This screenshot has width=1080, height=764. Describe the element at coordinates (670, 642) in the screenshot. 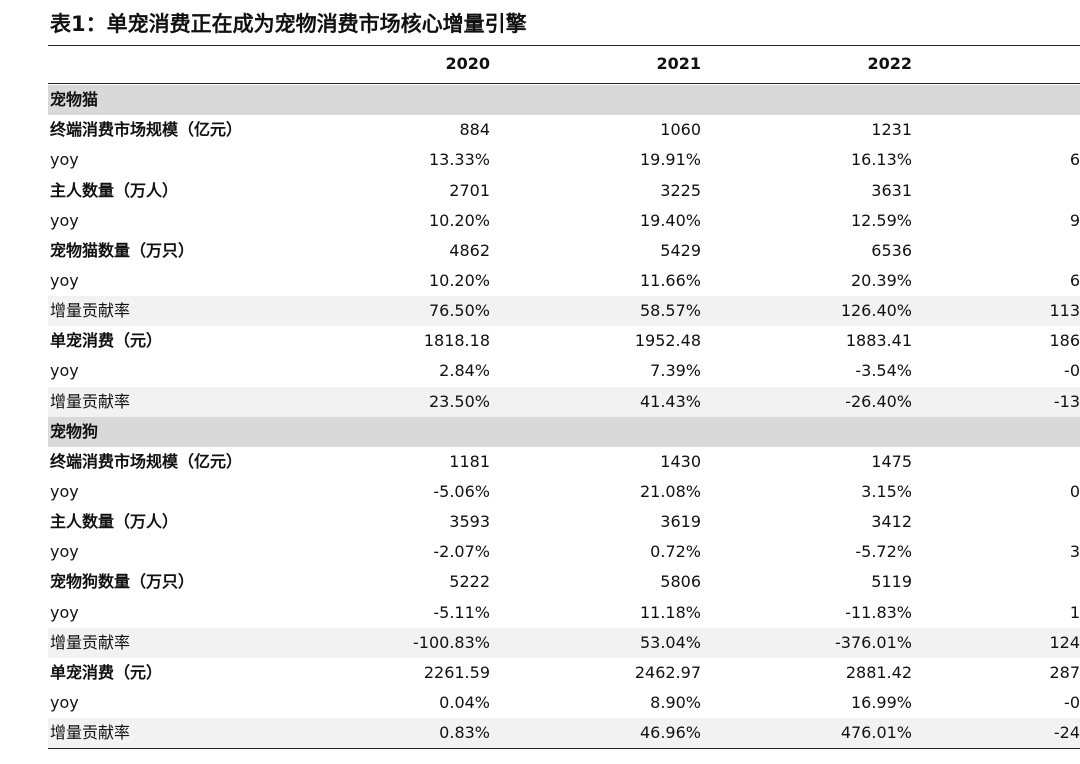

I see `table-cell: 53.04%` at that location.